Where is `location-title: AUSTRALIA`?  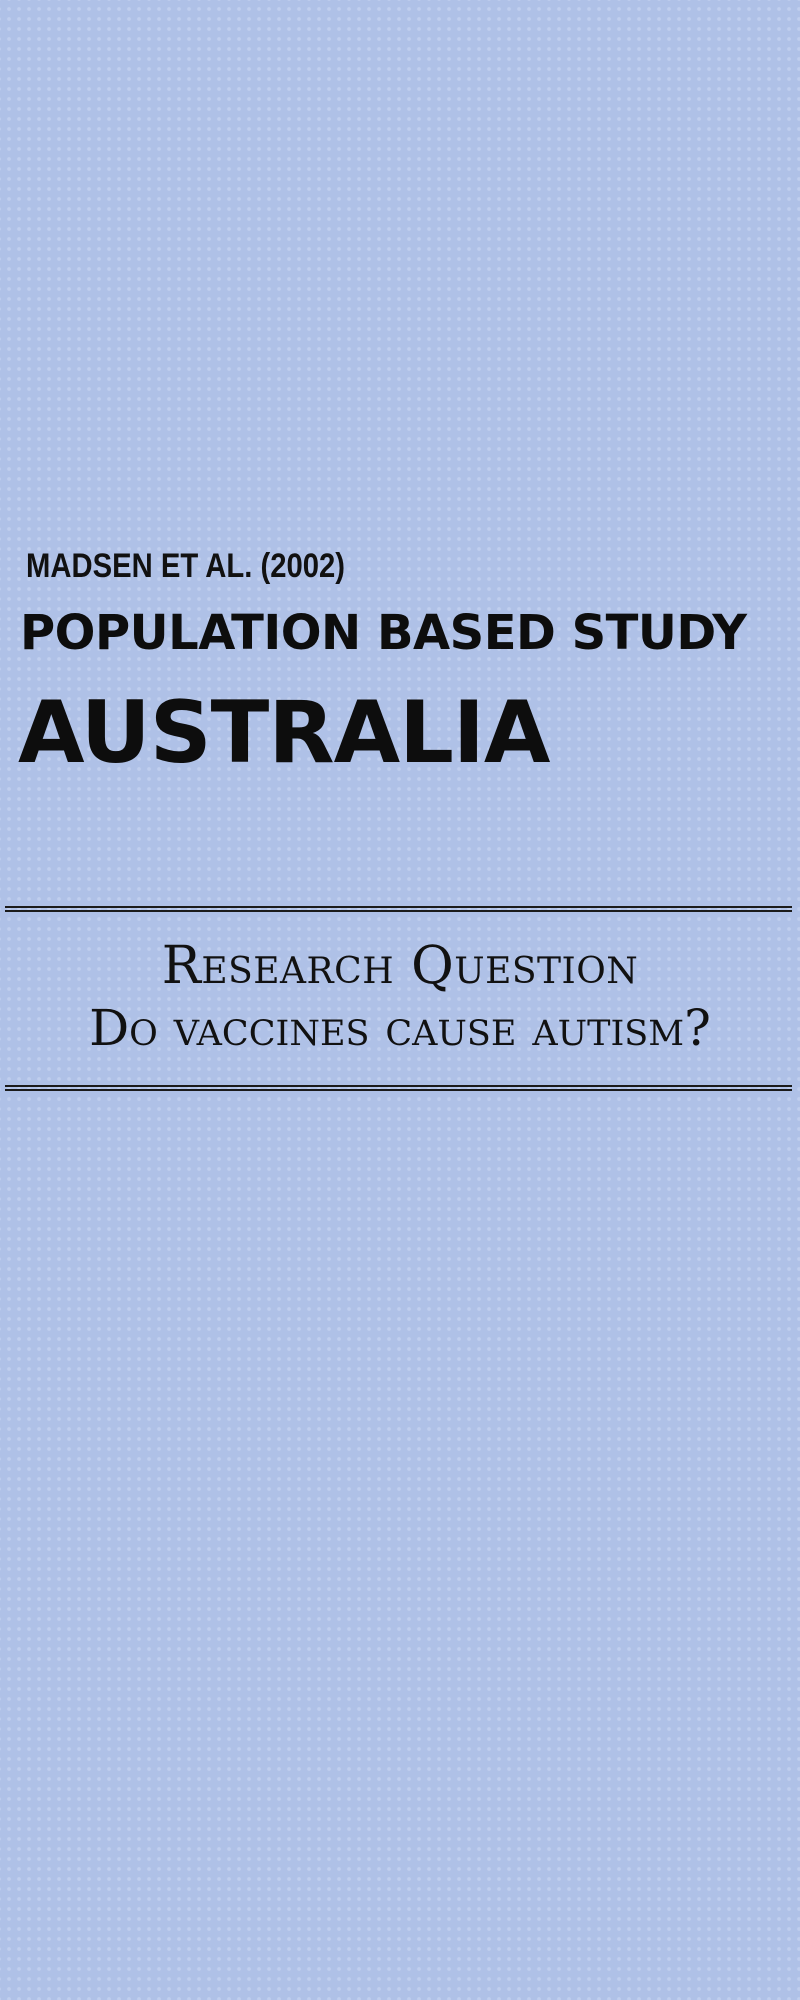 location-title: AUSTRALIA is located at coordinates (284, 733).